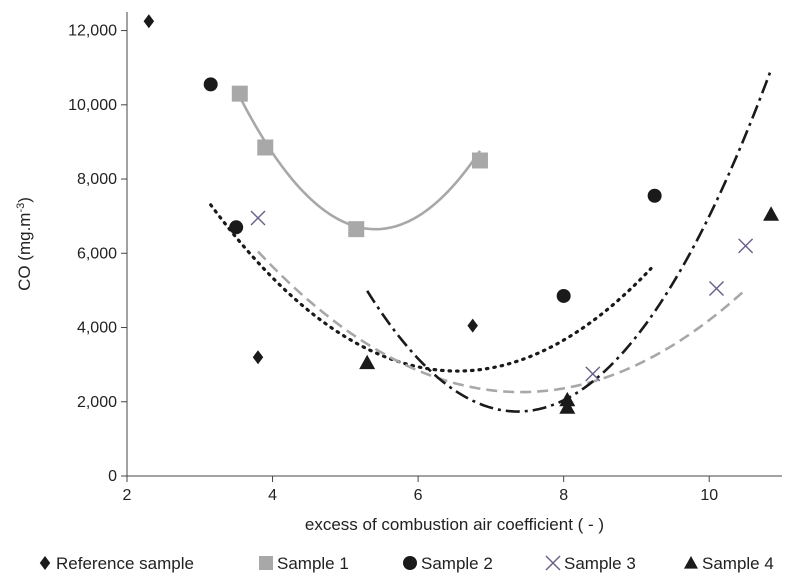 This screenshot has width=795, height=582. Describe the element at coordinates (125, 563) in the screenshot. I see `legend-label-reference-sample: Reference sample` at that location.